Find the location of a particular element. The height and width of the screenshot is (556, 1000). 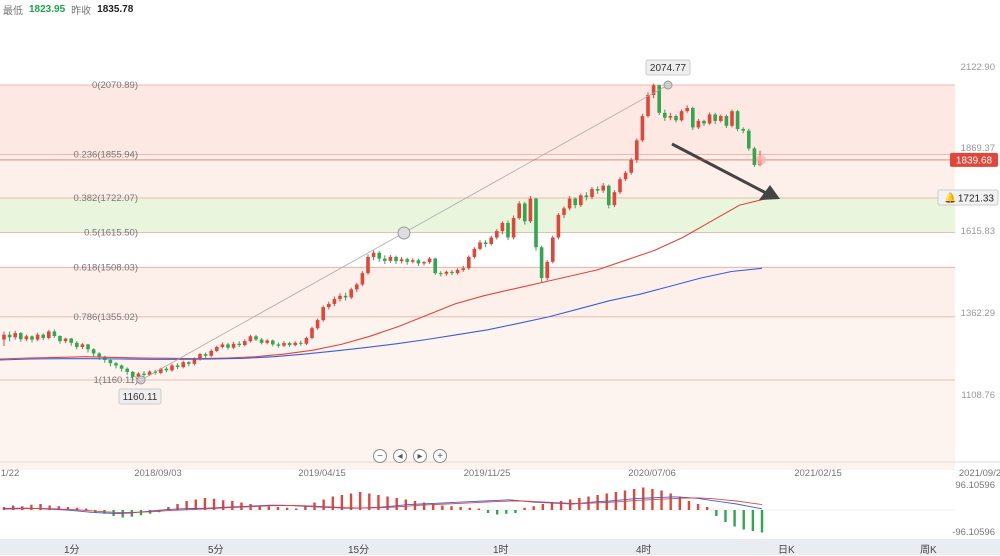

high-label-box is located at coordinates (668, 67).